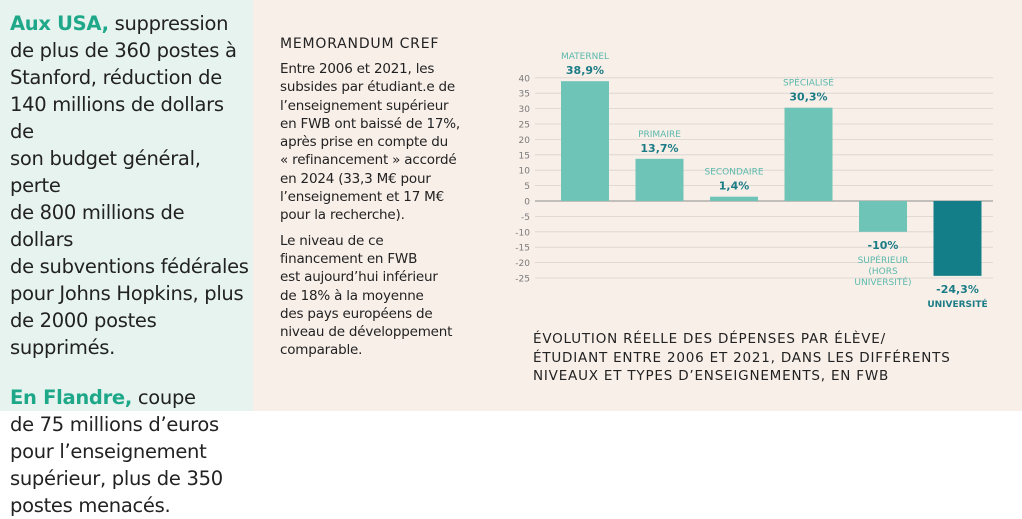  Describe the element at coordinates (367, 87) in the screenshot. I see `memo-text-line: subsides par étudiant.e de` at that location.